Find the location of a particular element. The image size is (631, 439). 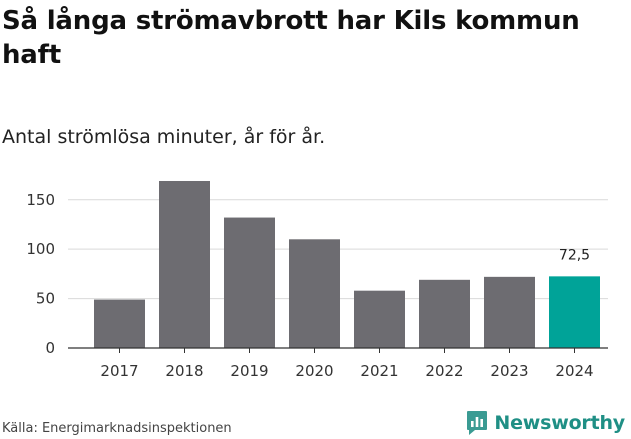

brand-logo: Newsworthy is located at coordinates (545, 423).